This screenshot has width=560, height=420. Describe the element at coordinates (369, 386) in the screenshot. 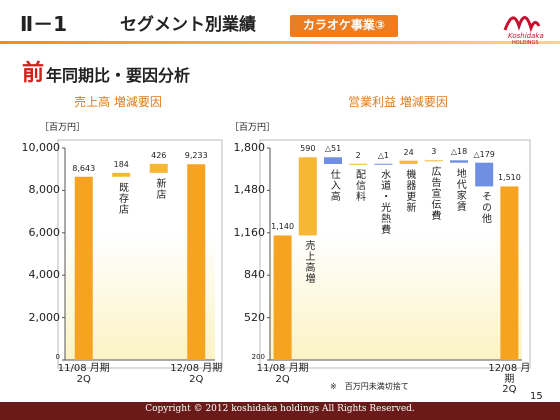

I see `note: ※ 百万円未満切捨て` at that location.